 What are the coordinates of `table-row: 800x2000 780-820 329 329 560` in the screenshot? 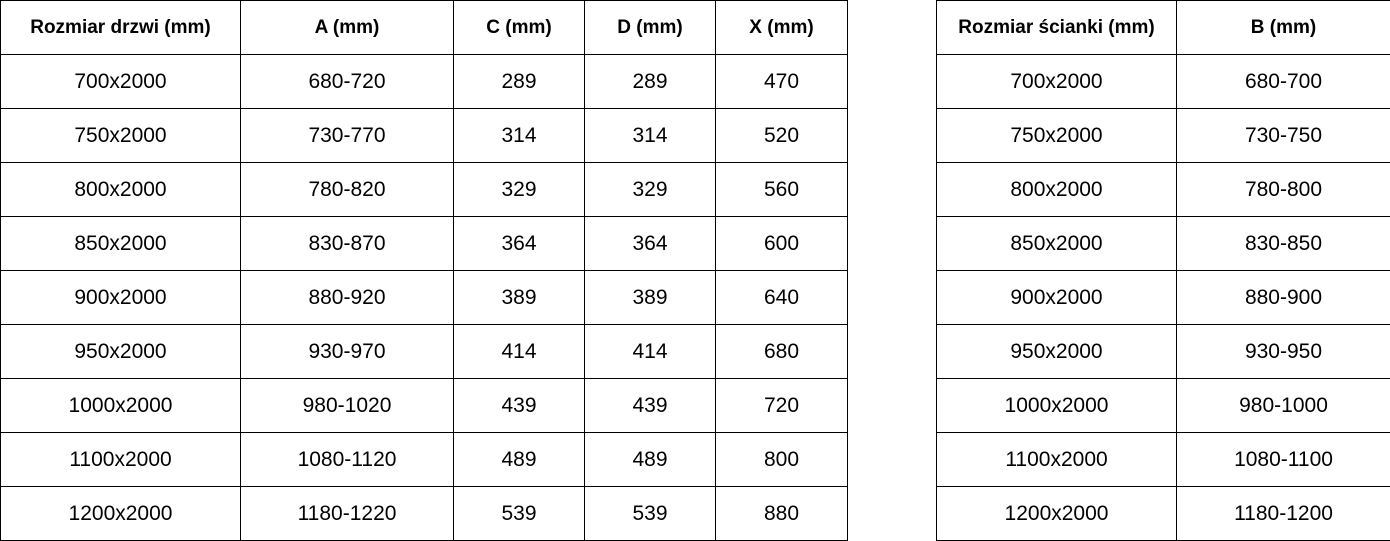 It's located at (424, 189).